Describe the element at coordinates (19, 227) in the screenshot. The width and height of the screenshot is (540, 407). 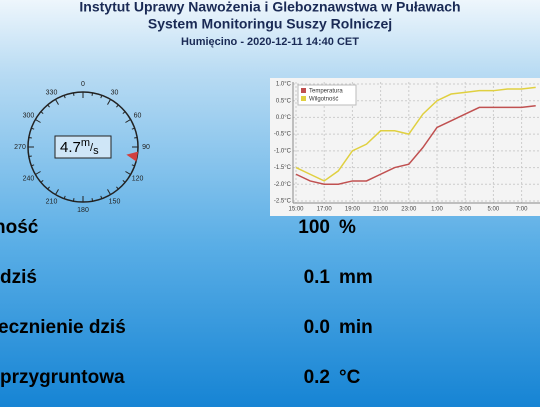
I see `reading-label: ność` at that location.